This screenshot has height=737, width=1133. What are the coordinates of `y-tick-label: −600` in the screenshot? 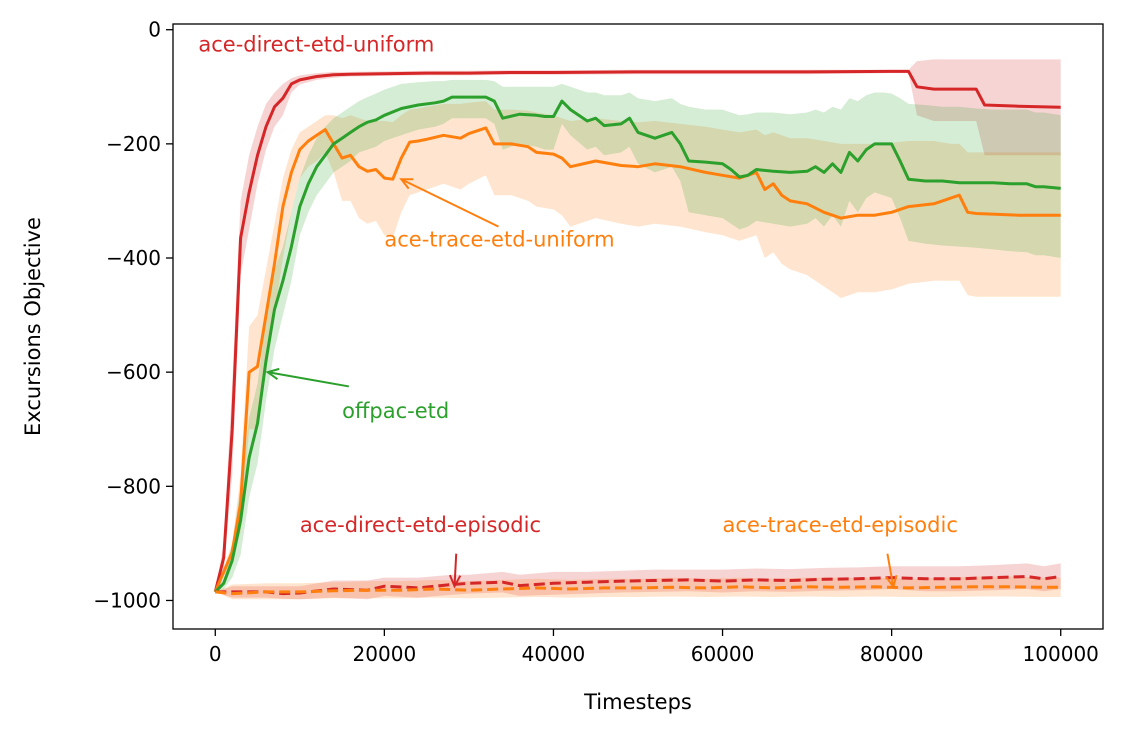 It's located at (133, 372).